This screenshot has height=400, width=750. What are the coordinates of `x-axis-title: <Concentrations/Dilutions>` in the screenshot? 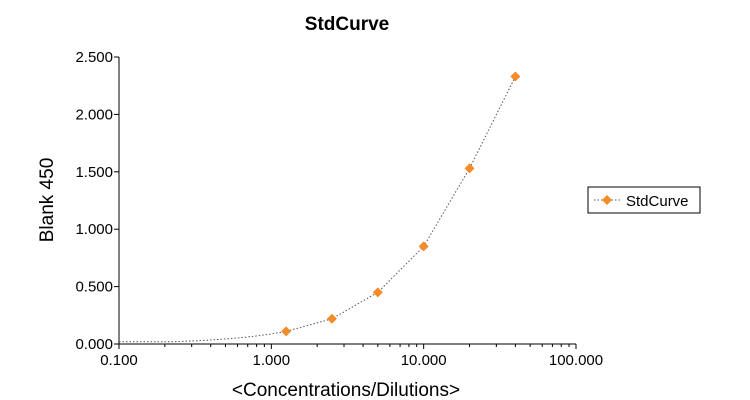 It's located at (346, 390).